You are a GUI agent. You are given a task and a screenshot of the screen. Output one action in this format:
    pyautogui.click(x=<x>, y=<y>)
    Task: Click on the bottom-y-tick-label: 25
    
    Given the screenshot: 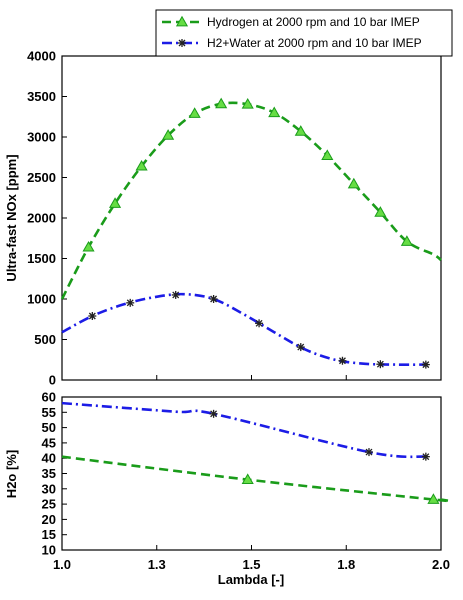 What is the action you would take?
    pyautogui.click(x=49, y=504)
    